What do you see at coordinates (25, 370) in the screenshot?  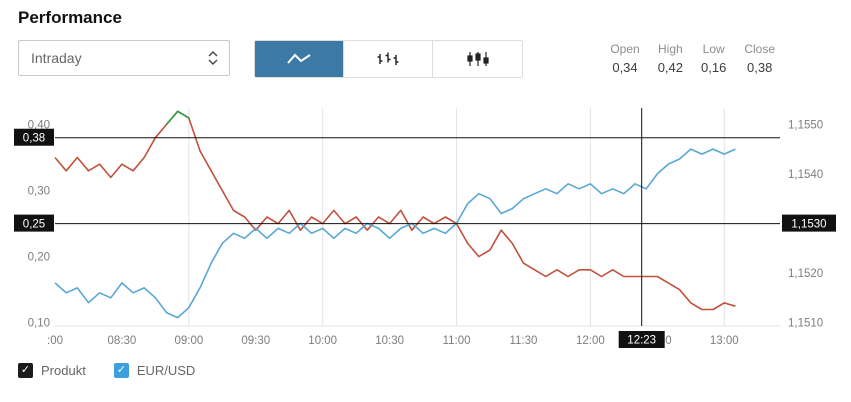 I see `produkt-checkbox: ✓` at bounding box center [25, 370].